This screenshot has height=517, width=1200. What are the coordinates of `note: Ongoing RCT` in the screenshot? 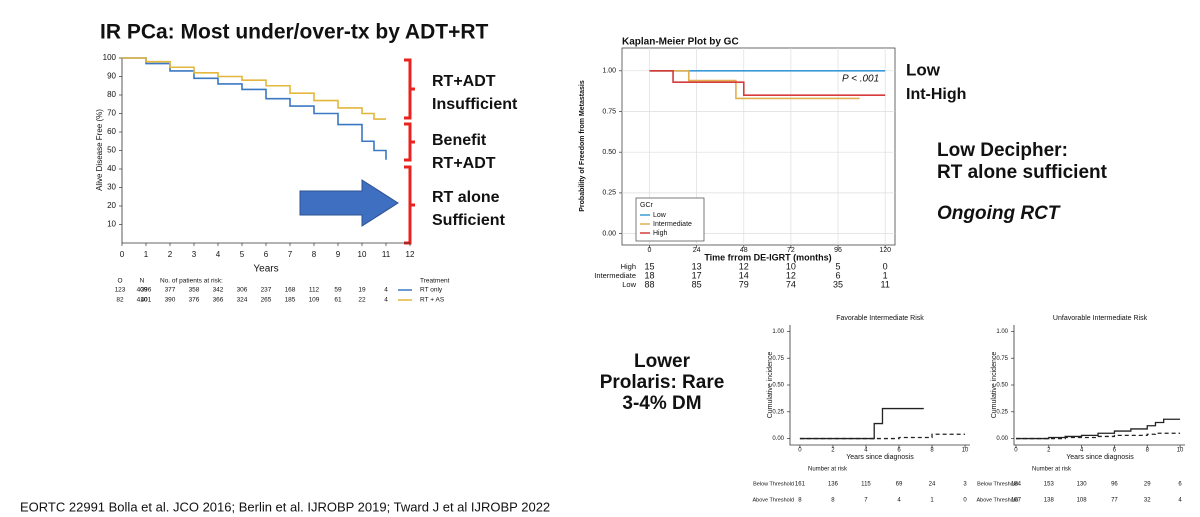 It's located at (999, 213).